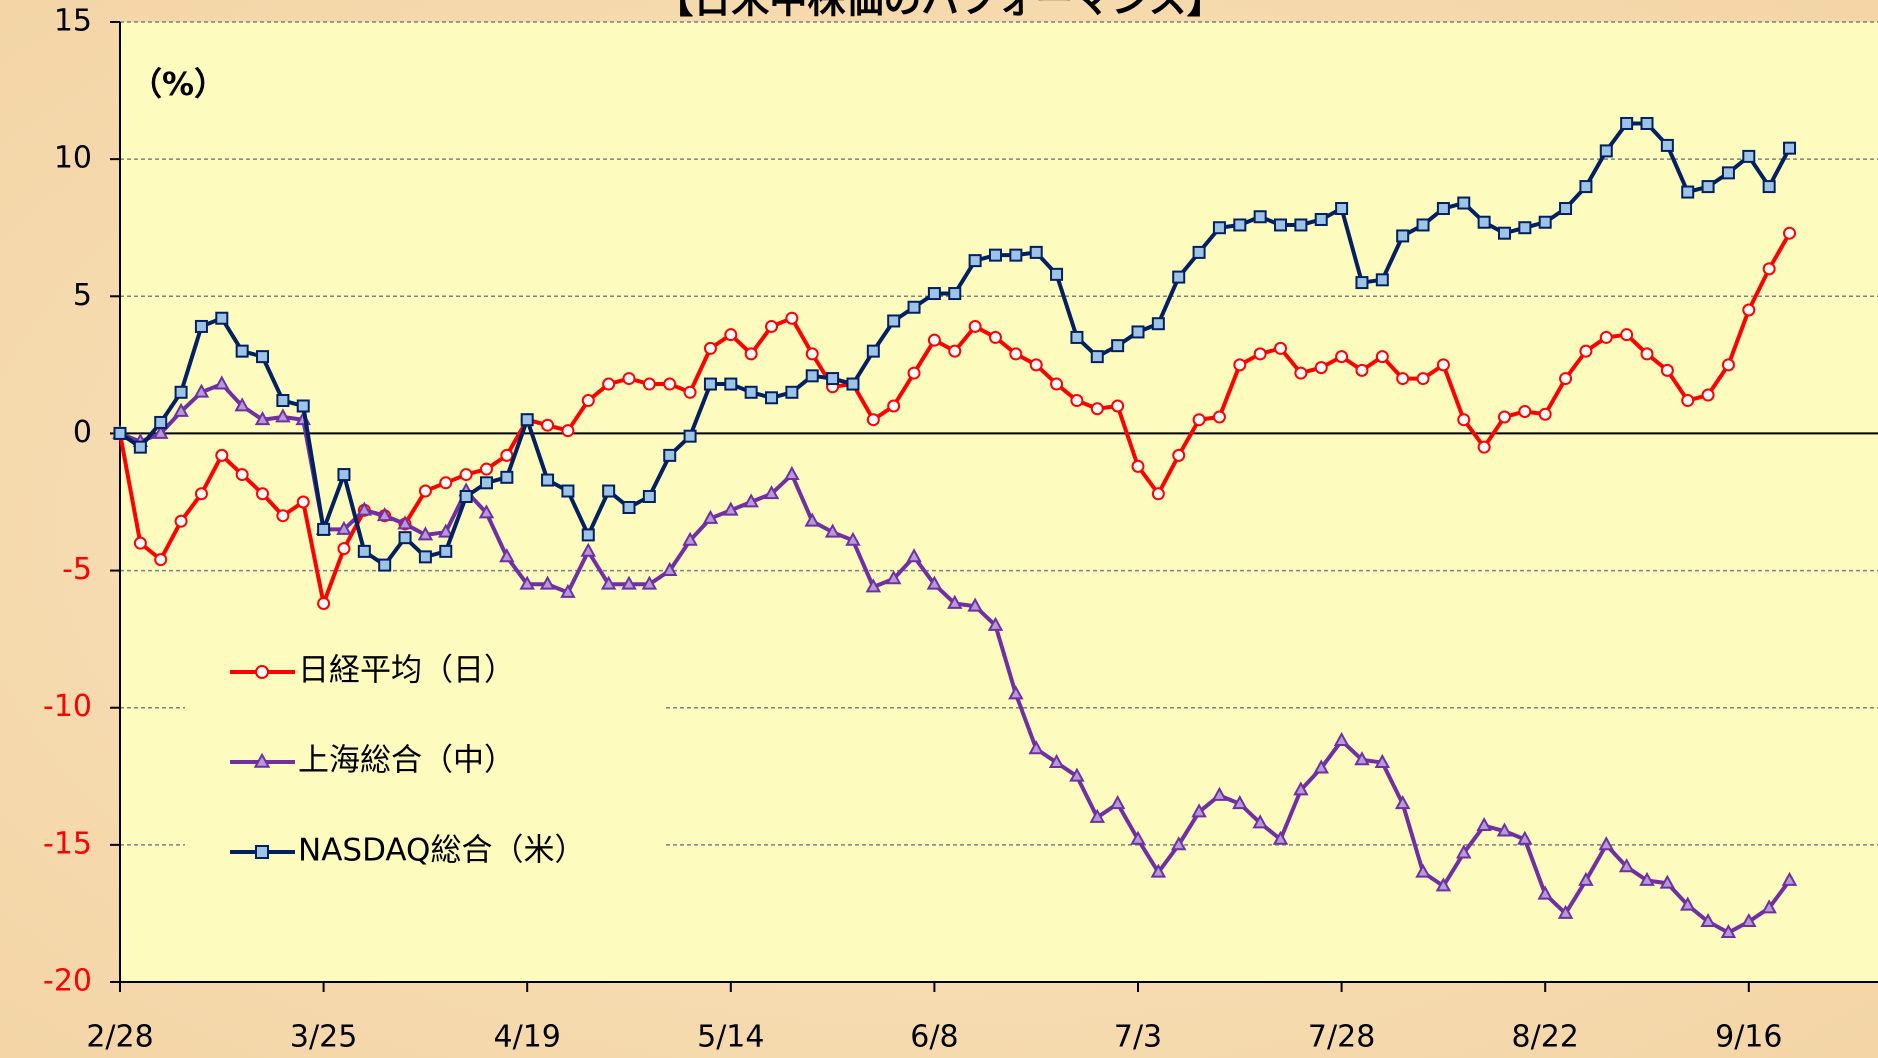  Describe the element at coordinates (425, 772) in the screenshot. I see `legend-box` at that location.